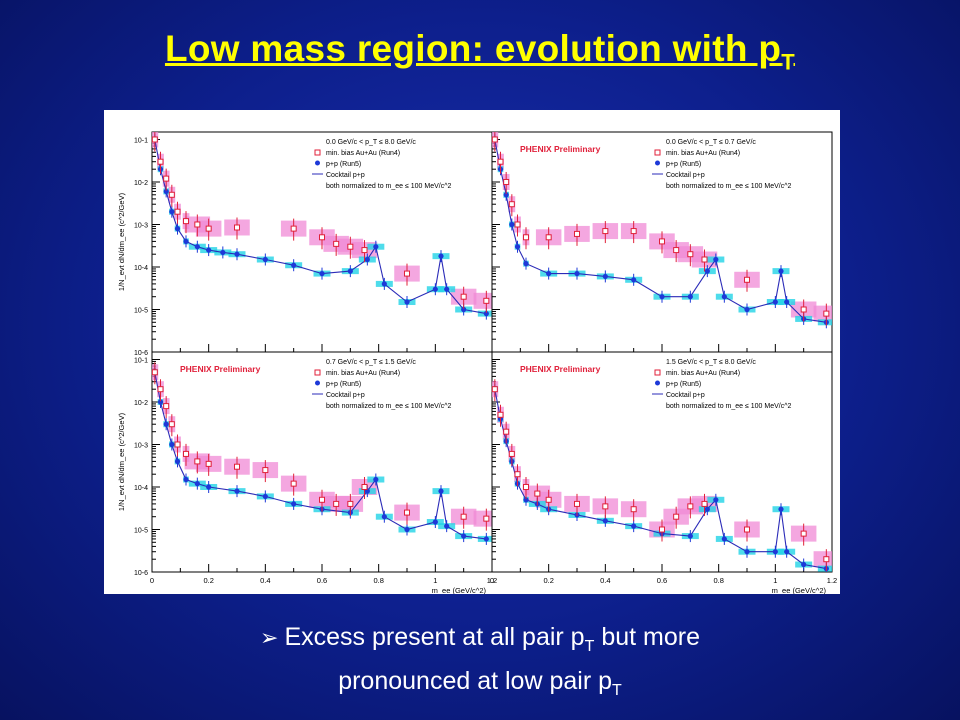  Describe the element at coordinates (662, 580) in the screenshot. I see `x-tick-label: 0.6` at that location.